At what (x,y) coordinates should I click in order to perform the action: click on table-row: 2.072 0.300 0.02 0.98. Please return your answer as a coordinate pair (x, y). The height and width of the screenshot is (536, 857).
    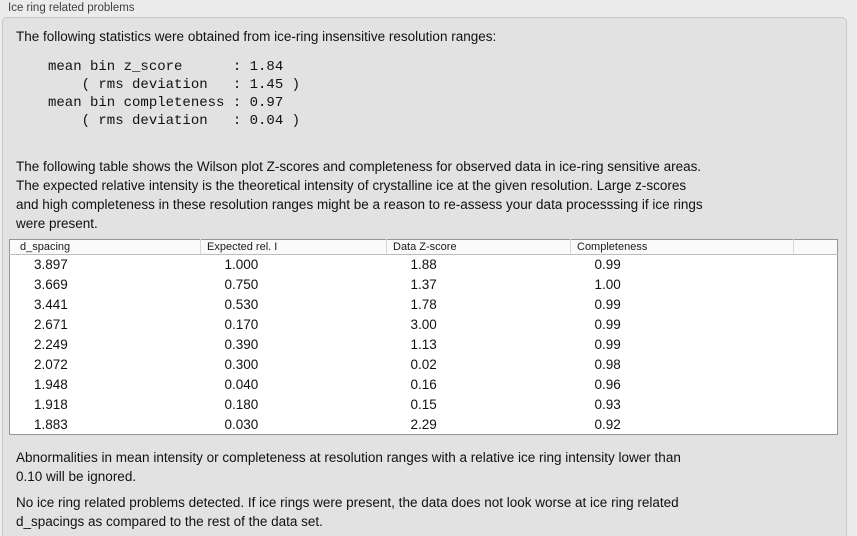
    Looking at the image, I should click on (424, 365).